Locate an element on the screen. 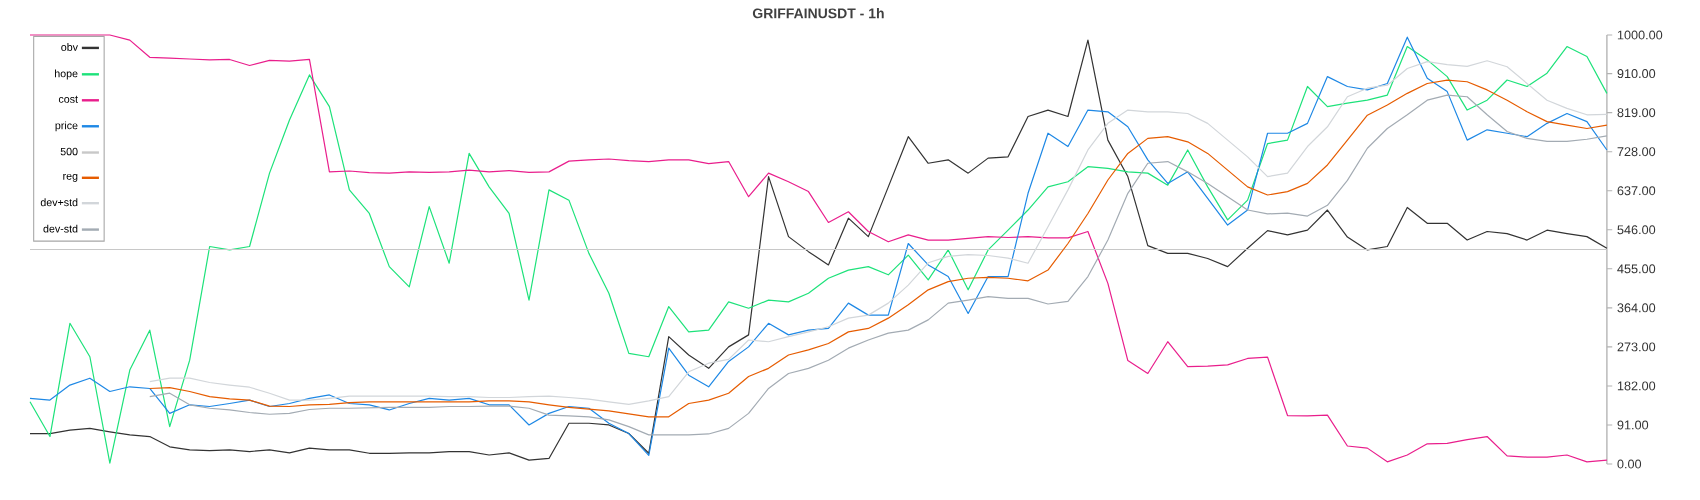 The image size is (1700, 500). legend-label: reg is located at coordinates (70, 177).